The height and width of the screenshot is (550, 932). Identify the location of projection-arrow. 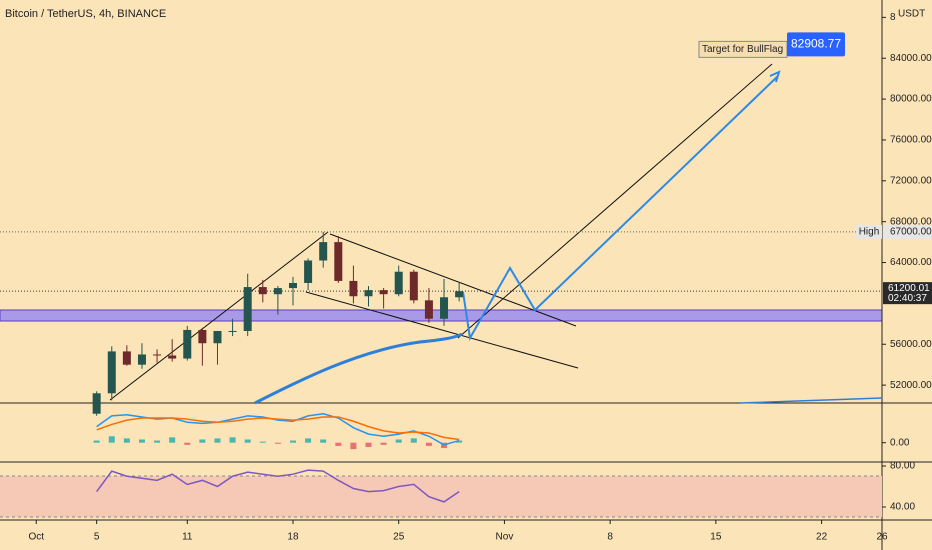
(775, 76).